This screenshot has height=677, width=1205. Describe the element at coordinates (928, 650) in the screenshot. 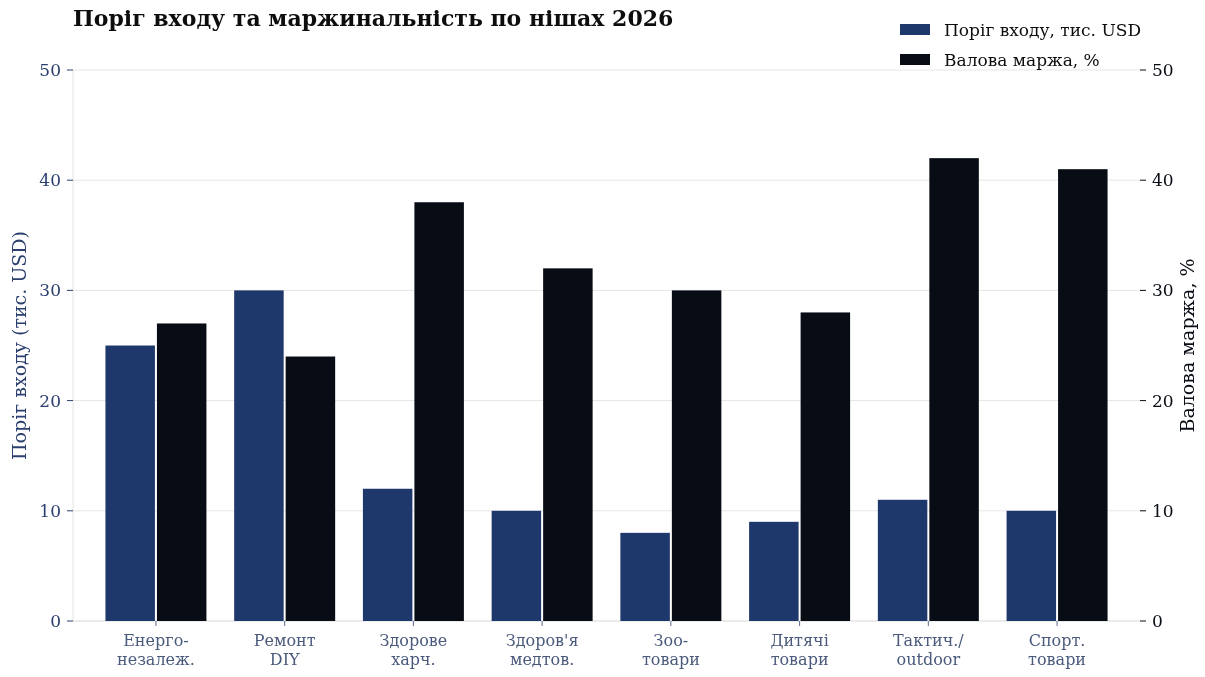

I see `x-tick-label: Тактич./ outdoor` at that location.